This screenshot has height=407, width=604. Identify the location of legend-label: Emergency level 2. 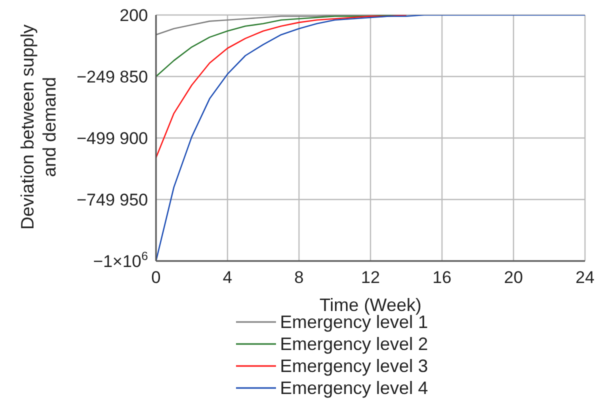
(354, 344).